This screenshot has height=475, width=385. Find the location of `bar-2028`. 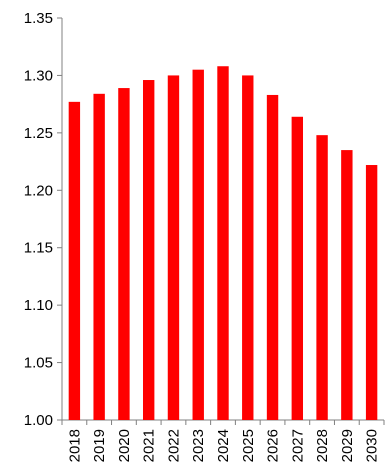

bar-2028 is located at coordinates (322, 277).